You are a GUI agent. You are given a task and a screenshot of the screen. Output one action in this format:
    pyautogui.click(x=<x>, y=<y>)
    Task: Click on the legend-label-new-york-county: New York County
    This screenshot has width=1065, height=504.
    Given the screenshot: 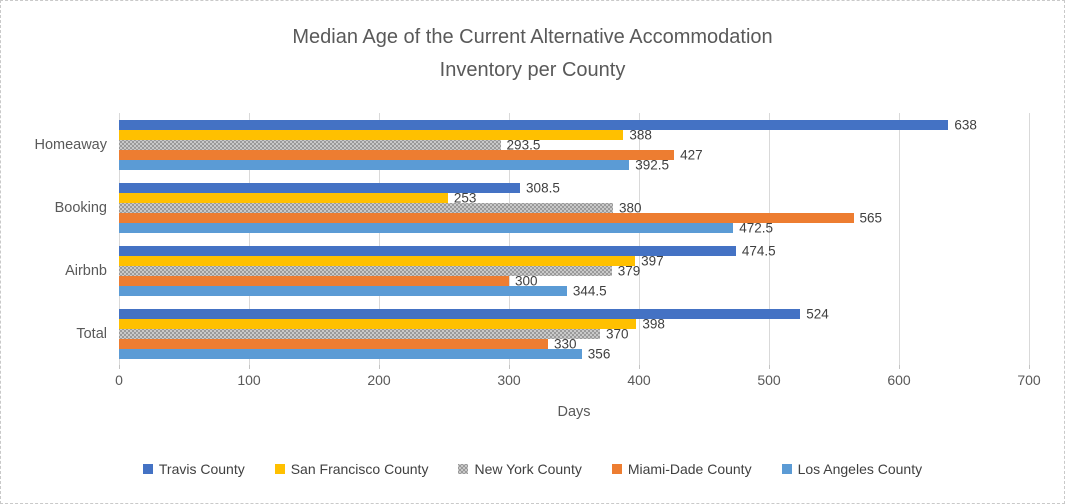 What is the action you would take?
    pyautogui.click(x=528, y=469)
    